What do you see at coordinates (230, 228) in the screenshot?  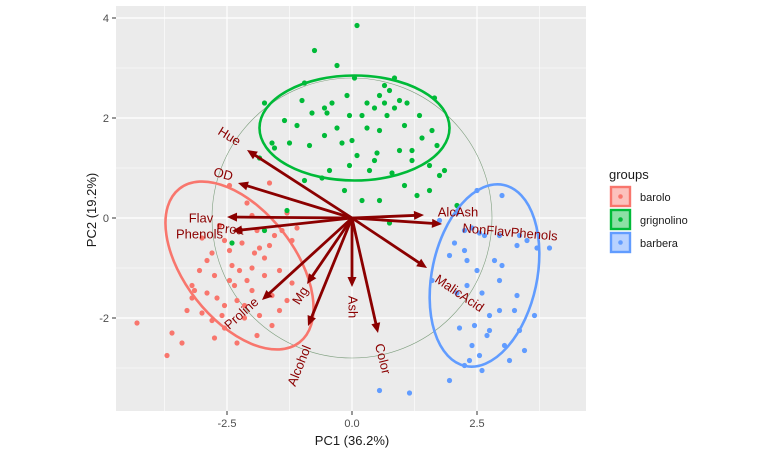 I see `variable-label-proa: Proa` at bounding box center [230, 228].